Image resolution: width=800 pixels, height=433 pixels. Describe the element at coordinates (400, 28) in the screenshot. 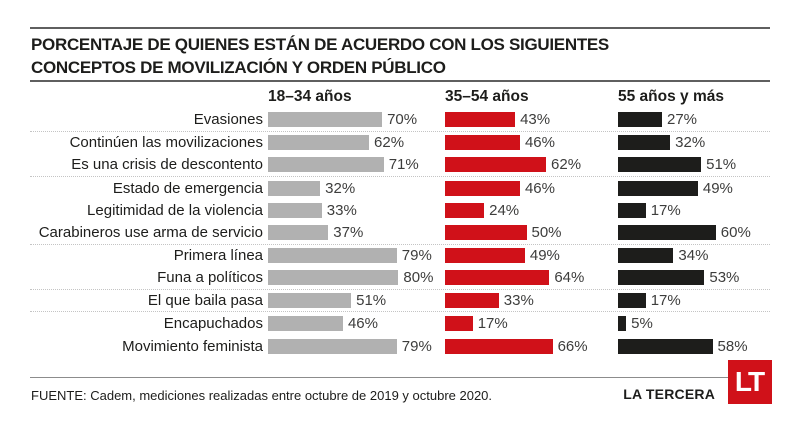

I see `top-rule` at that location.